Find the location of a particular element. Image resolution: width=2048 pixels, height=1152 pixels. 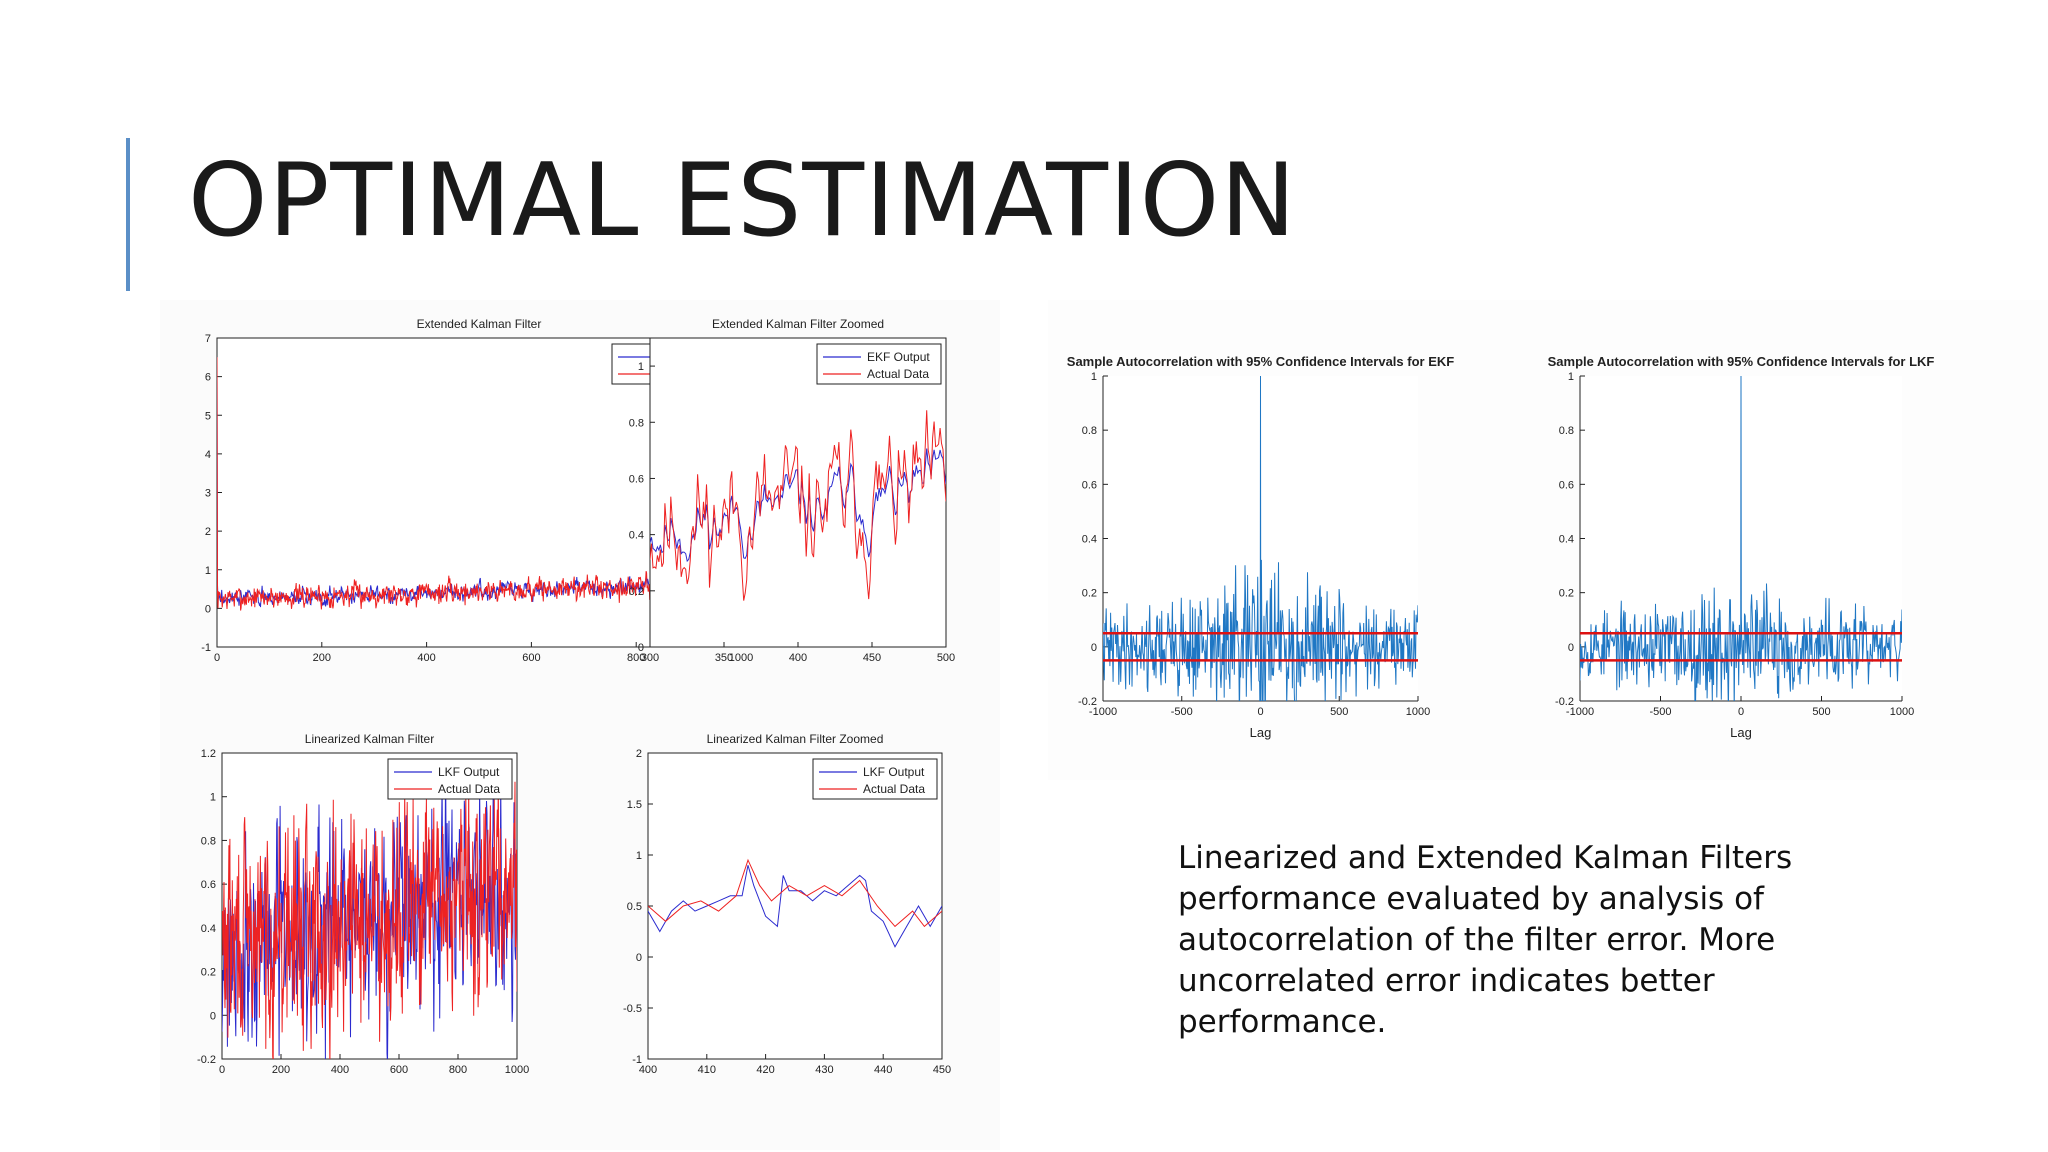

legend: EKF Output Actual Data is located at coordinates (879, 364).